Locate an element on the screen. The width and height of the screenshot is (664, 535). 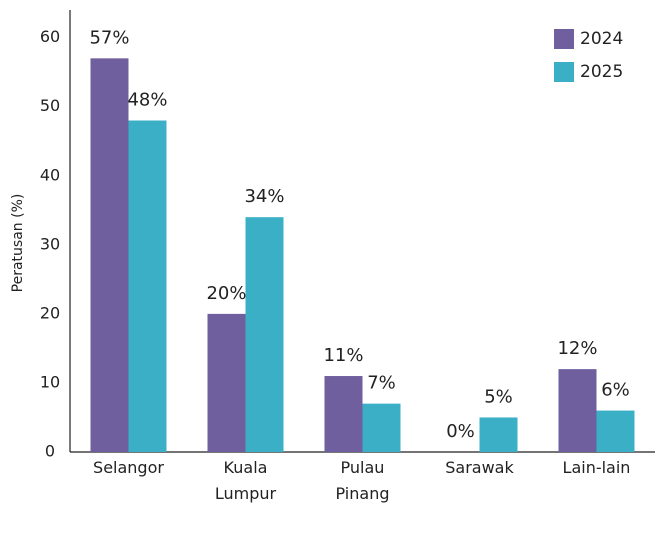
y-axis-title: Peratusan (%) is located at coordinates (18, 243).